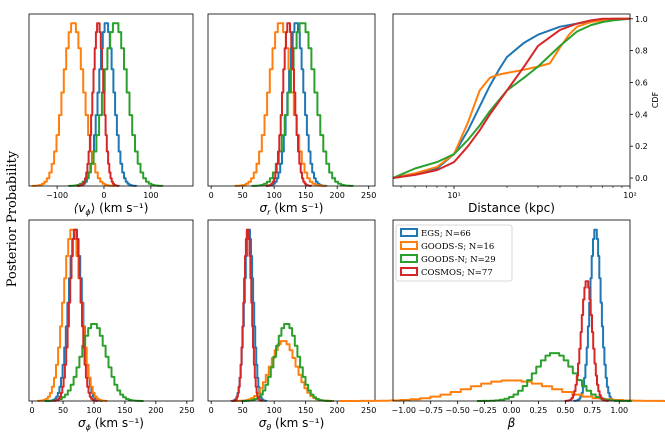  I want to click on xtick-label-sigr-5: 250, so click(368, 195).